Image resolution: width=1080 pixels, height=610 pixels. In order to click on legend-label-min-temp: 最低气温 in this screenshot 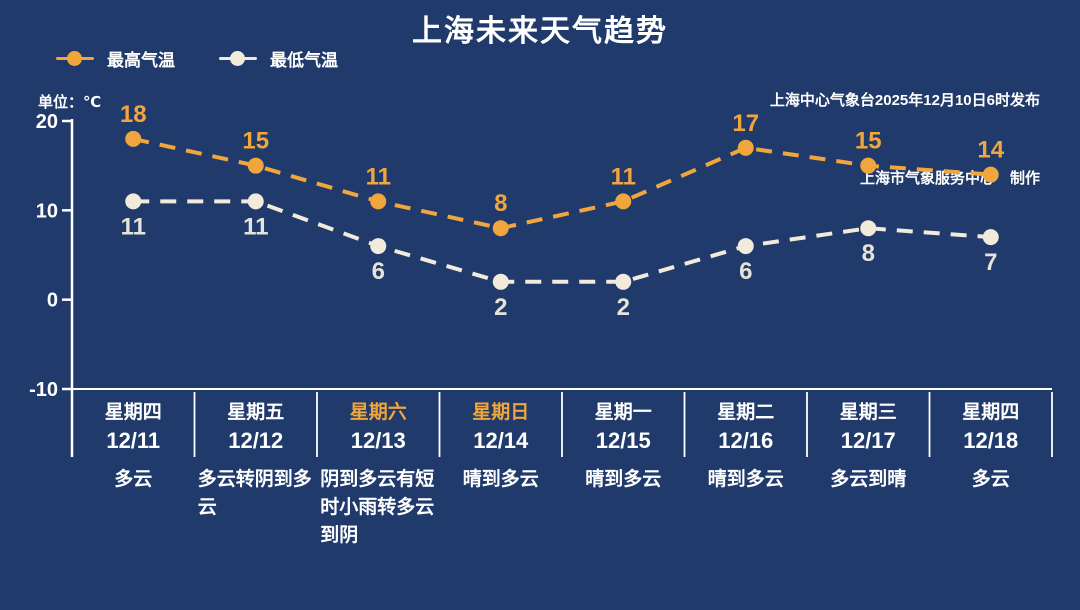, I will do `click(304, 60)`.